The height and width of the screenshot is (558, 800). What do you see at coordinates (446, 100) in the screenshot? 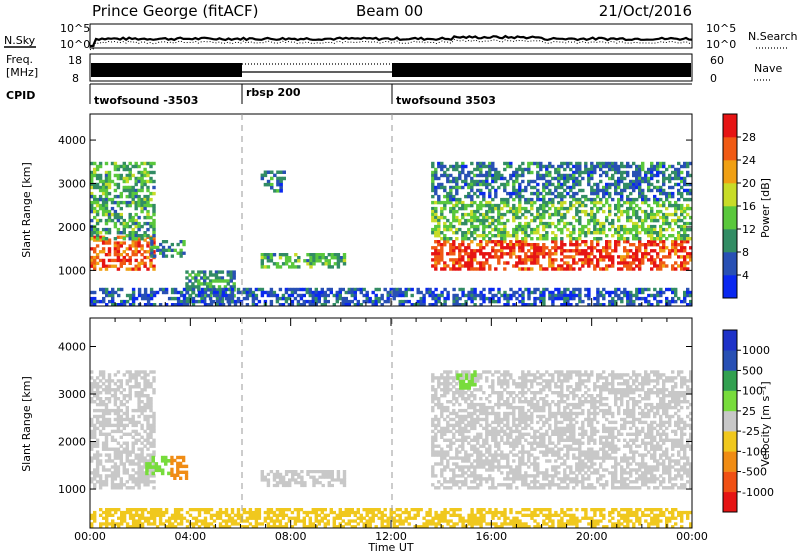
I see `cpid-segment-3: twofsound 3503` at bounding box center [446, 100].